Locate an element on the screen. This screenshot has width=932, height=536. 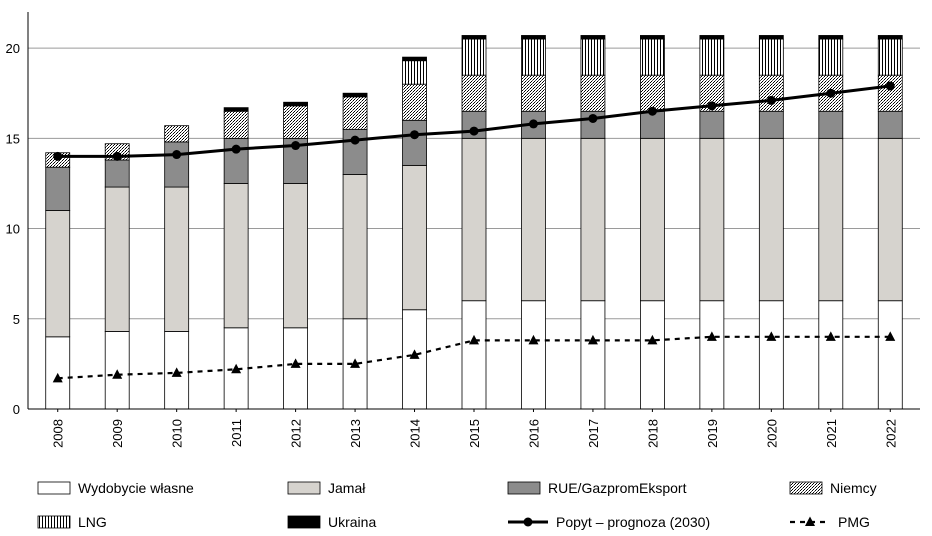
x-tick-label: 2009 is located at coordinates (117, 433).